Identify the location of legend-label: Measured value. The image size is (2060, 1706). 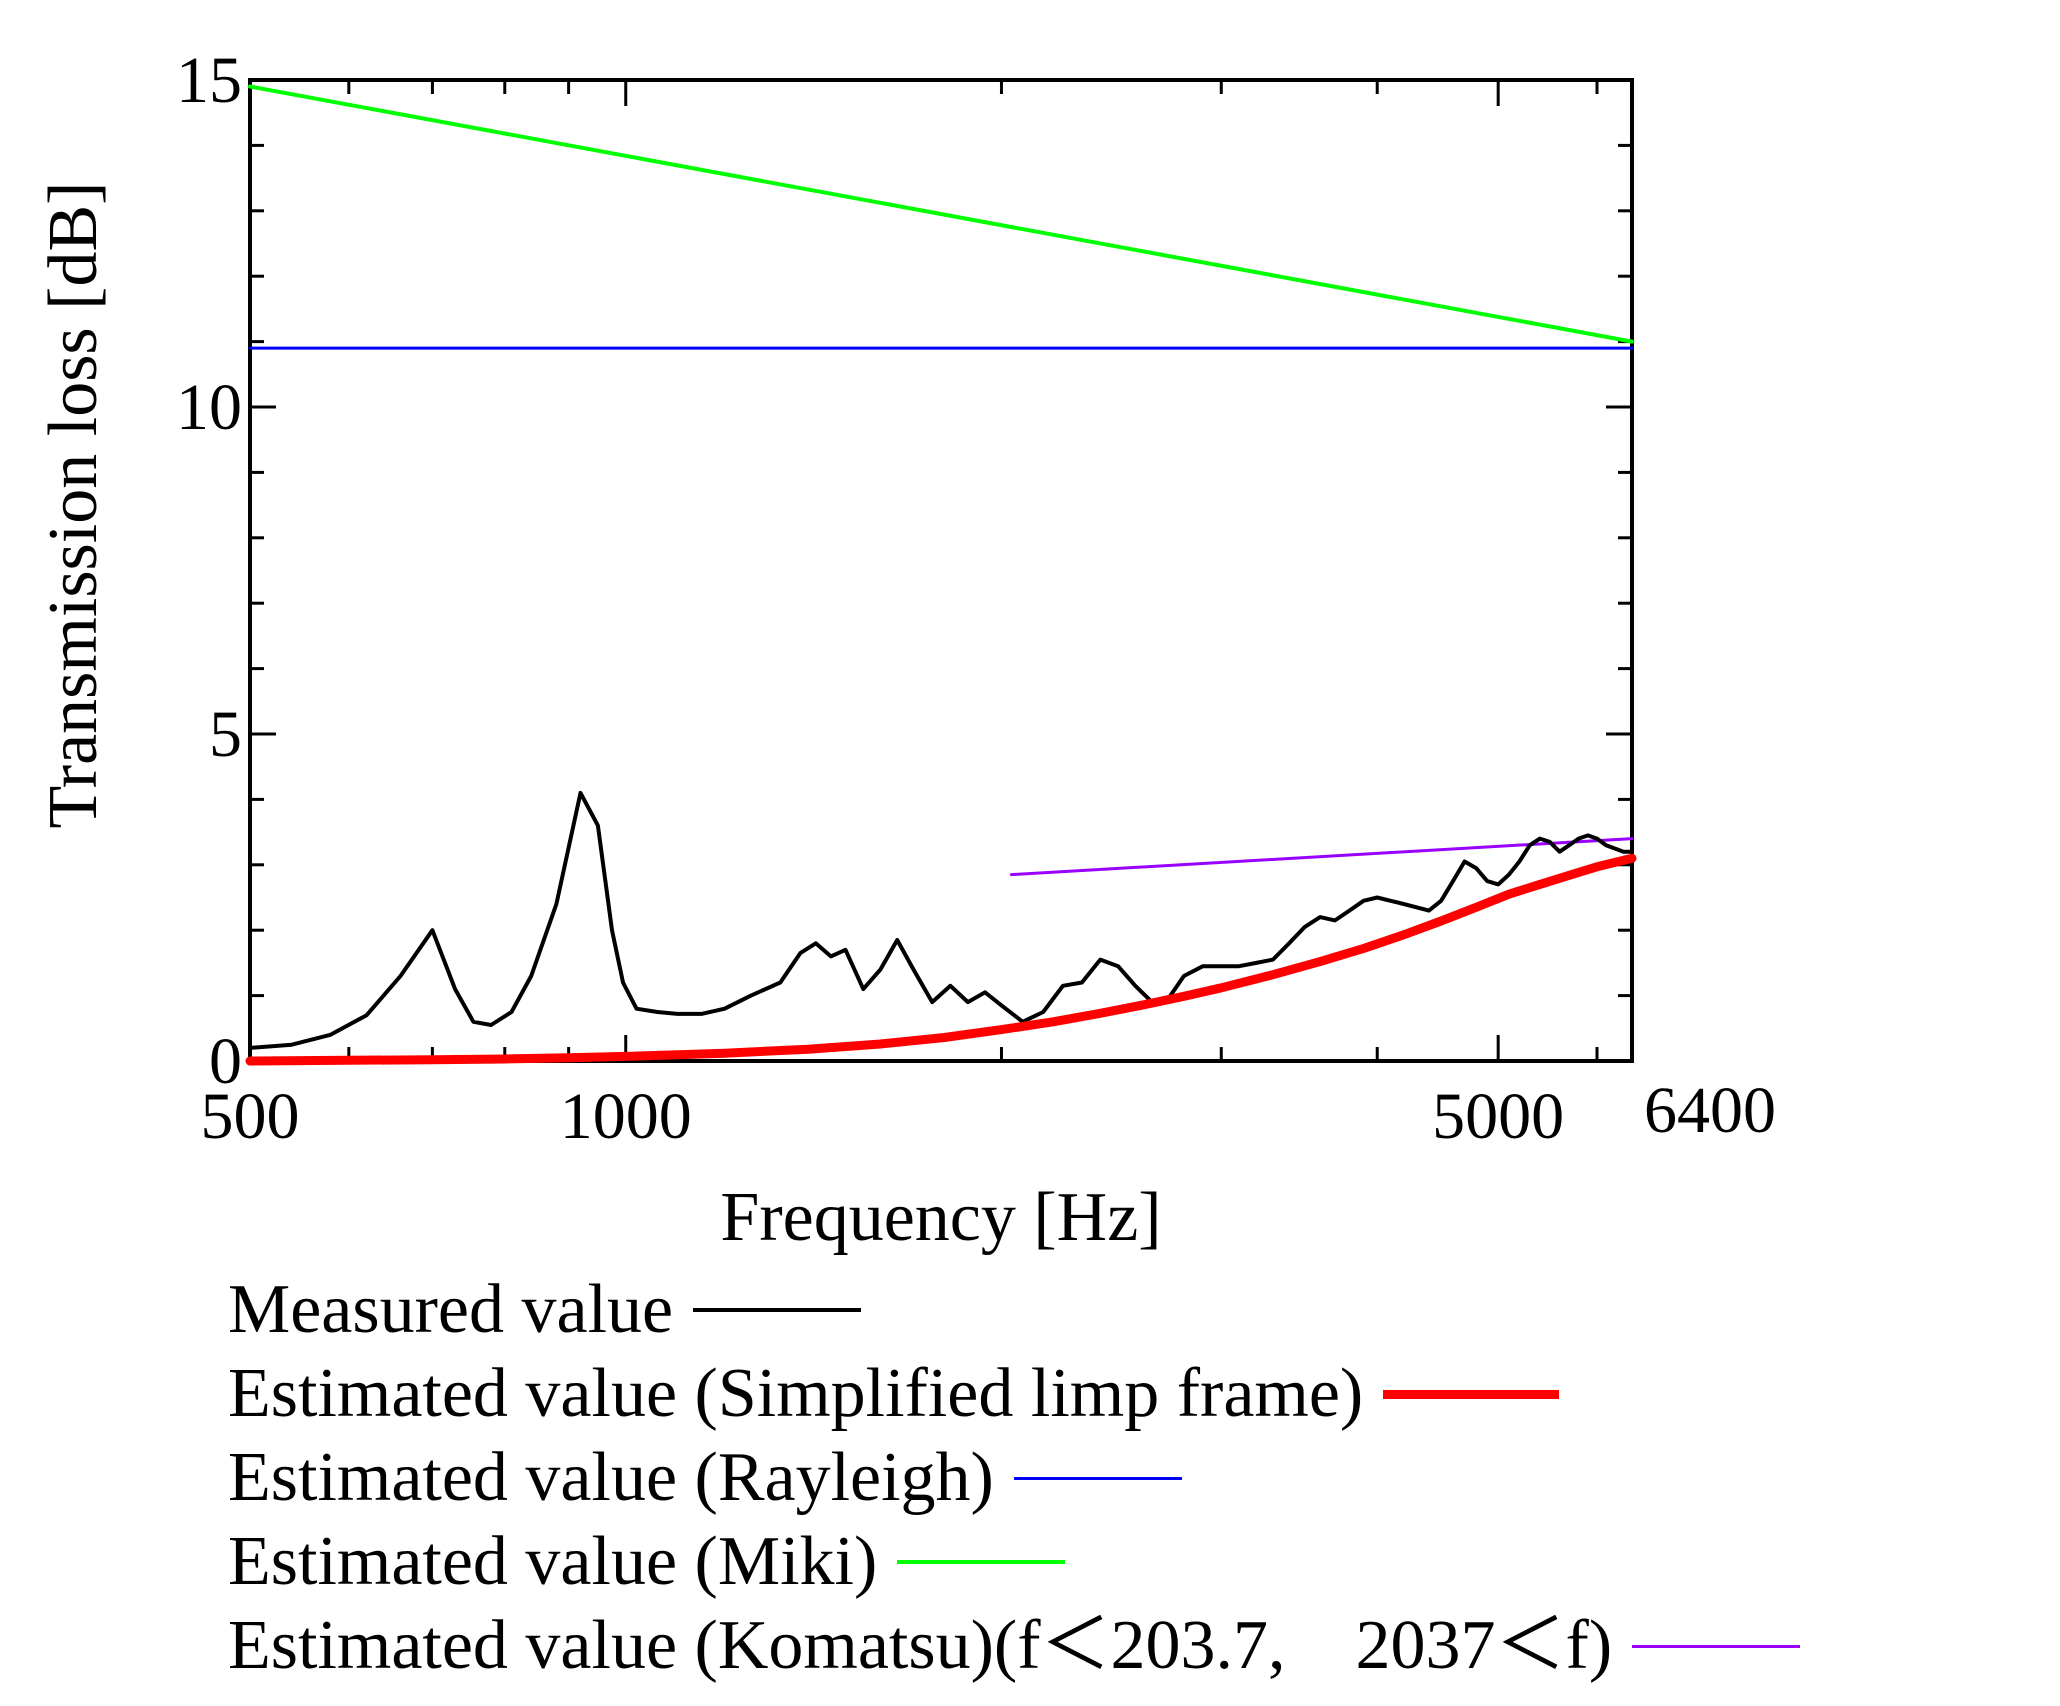
(451, 1309).